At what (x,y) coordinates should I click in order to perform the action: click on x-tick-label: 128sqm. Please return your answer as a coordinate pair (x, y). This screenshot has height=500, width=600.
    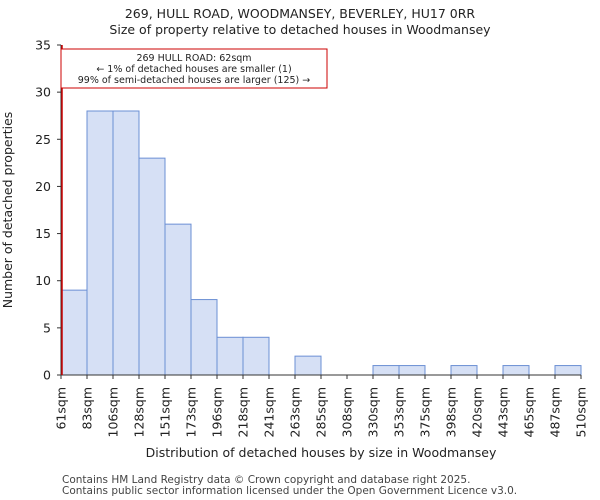
    Looking at the image, I should click on (139, 412).